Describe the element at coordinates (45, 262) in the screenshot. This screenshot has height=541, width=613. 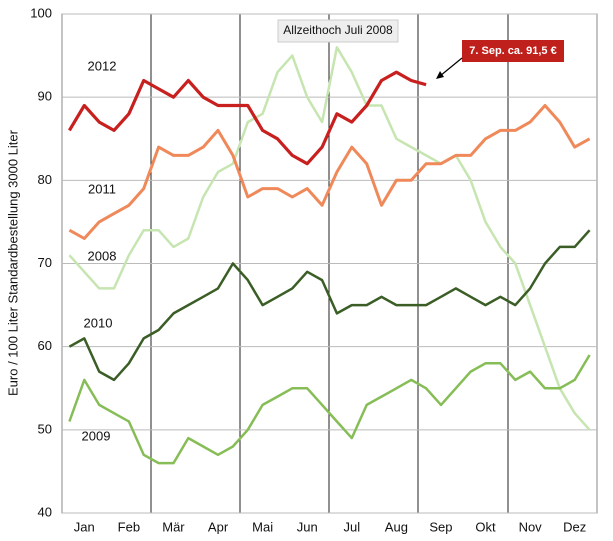
I see `y-tick-label: 70` at that location.